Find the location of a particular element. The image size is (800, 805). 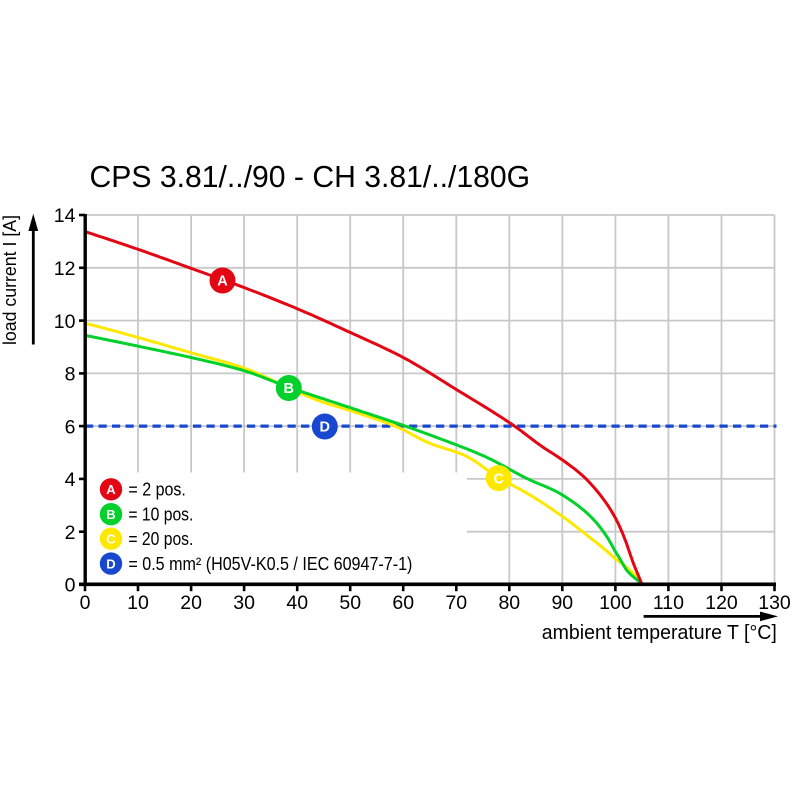

svg-text: = 2 pos. is located at coordinates (157, 490).